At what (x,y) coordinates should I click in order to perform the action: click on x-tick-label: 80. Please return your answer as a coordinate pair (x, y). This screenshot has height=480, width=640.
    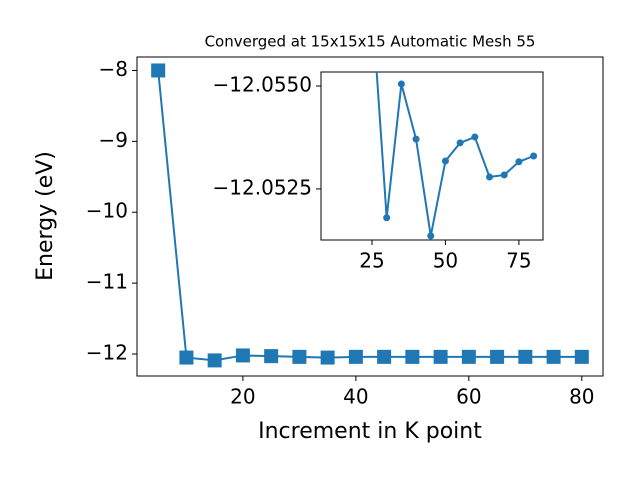
    Looking at the image, I should click on (581, 397).